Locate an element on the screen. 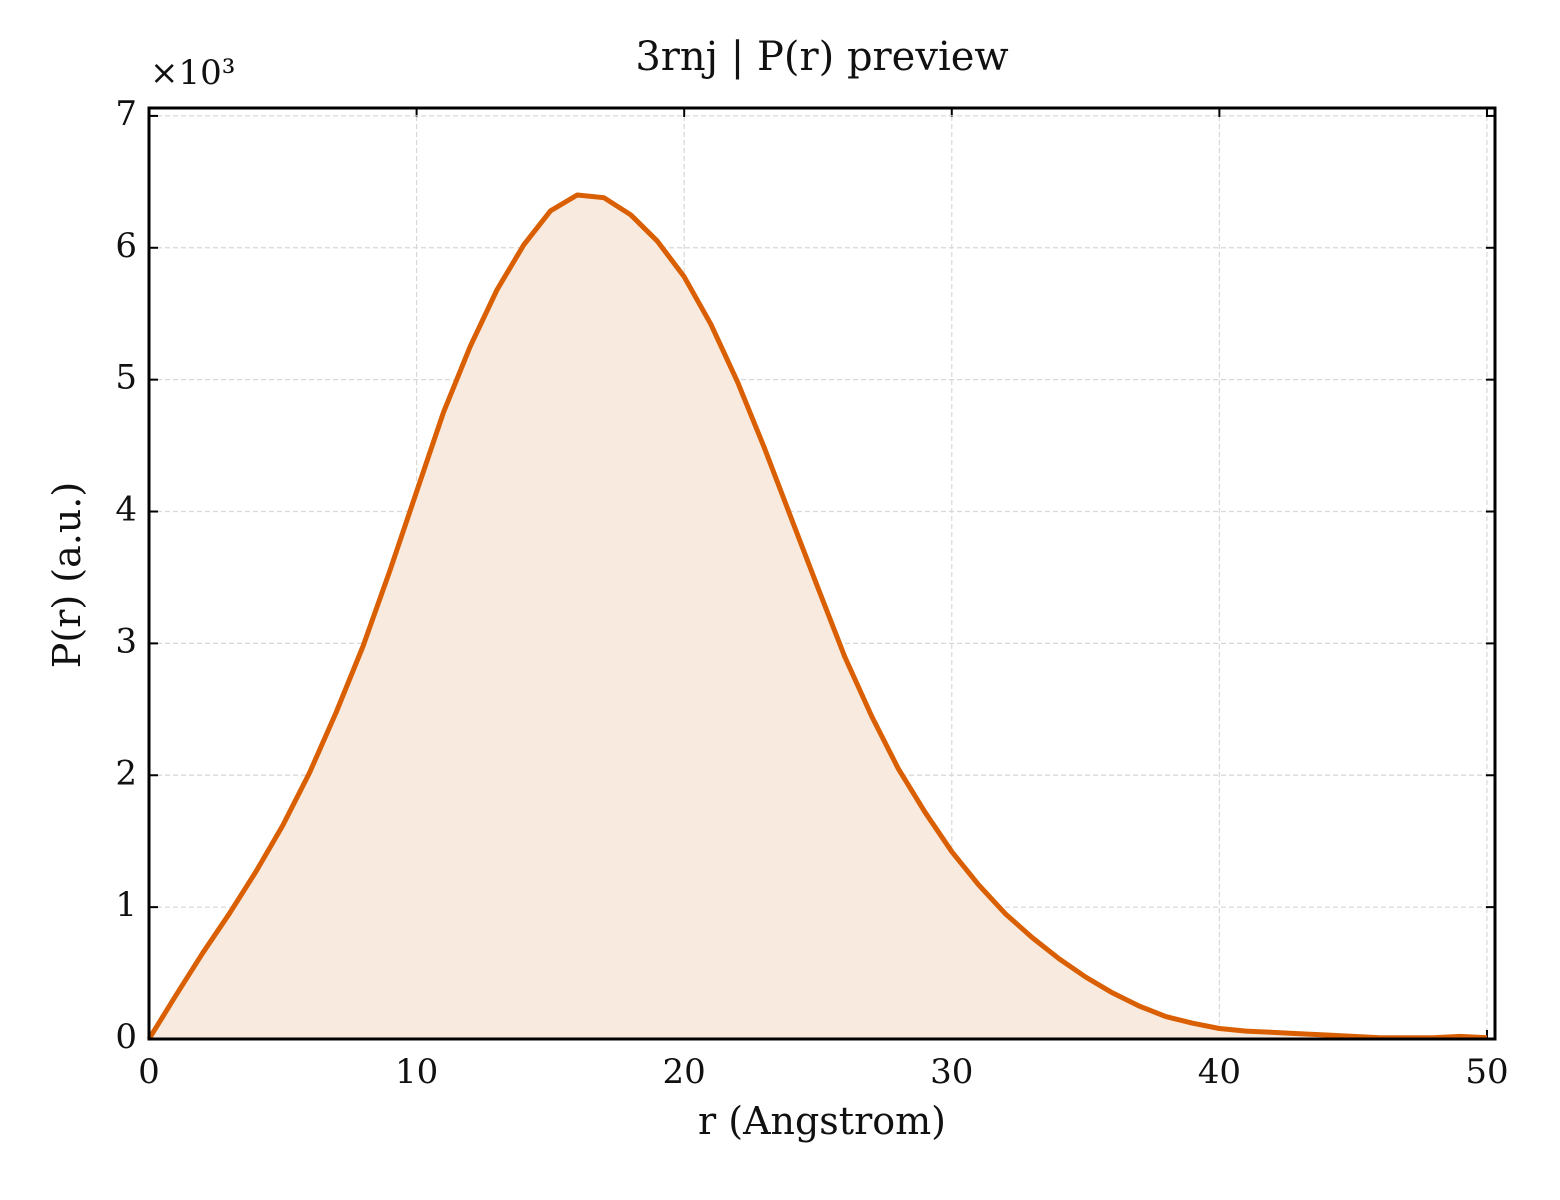 This screenshot has height=1200, width=1560. y-tick-label: 6 is located at coordinates (126, 246).